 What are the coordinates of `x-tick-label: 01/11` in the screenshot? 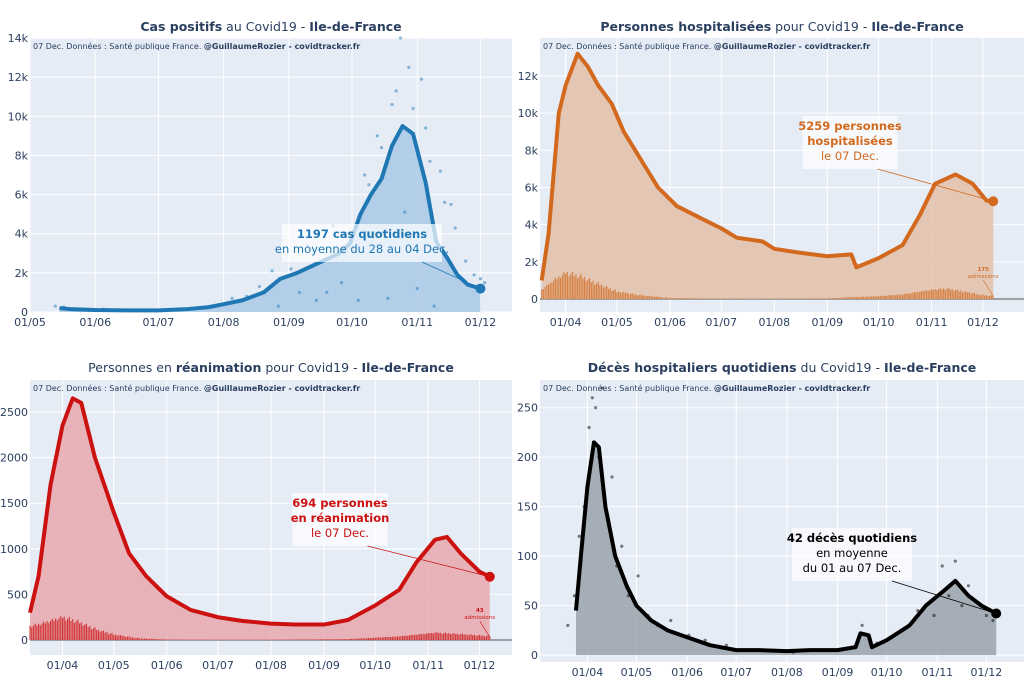 It's located at (937, 672).